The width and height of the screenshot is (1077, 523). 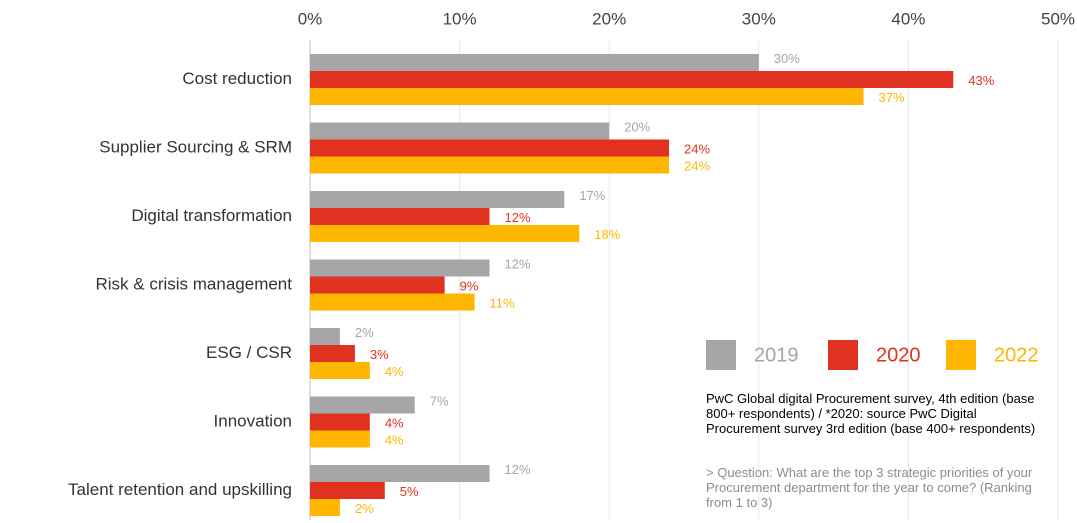 I want to click on legend-label: 2022, so click(x=1016, y=355).